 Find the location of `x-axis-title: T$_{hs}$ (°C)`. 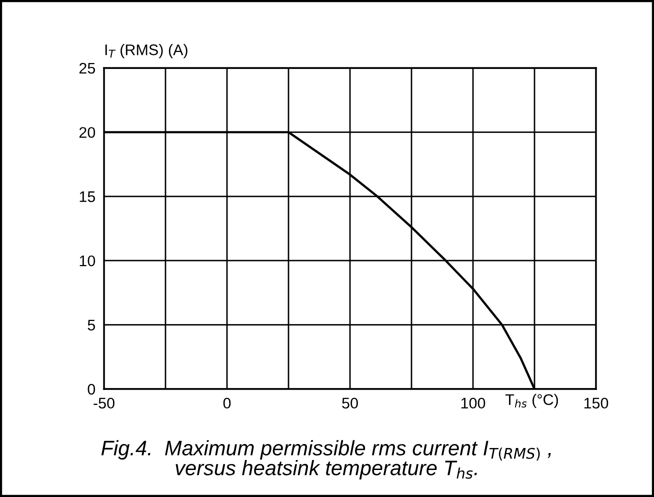

x-axis-title: T$_{hs}$ (°C) is located at coordinates (531, 401).